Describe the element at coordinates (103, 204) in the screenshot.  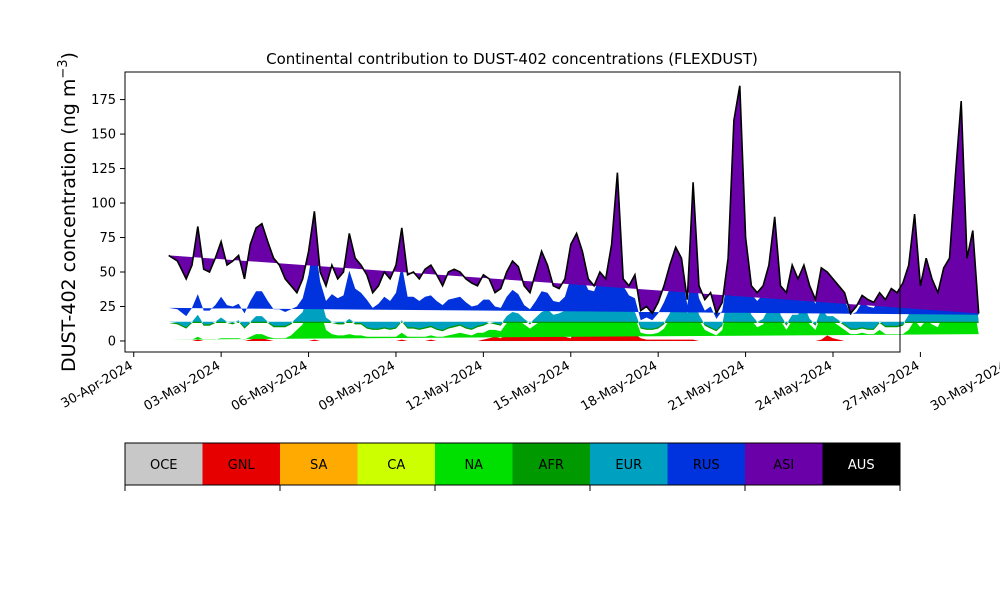
I see `y-tick-label: 100` at that location.